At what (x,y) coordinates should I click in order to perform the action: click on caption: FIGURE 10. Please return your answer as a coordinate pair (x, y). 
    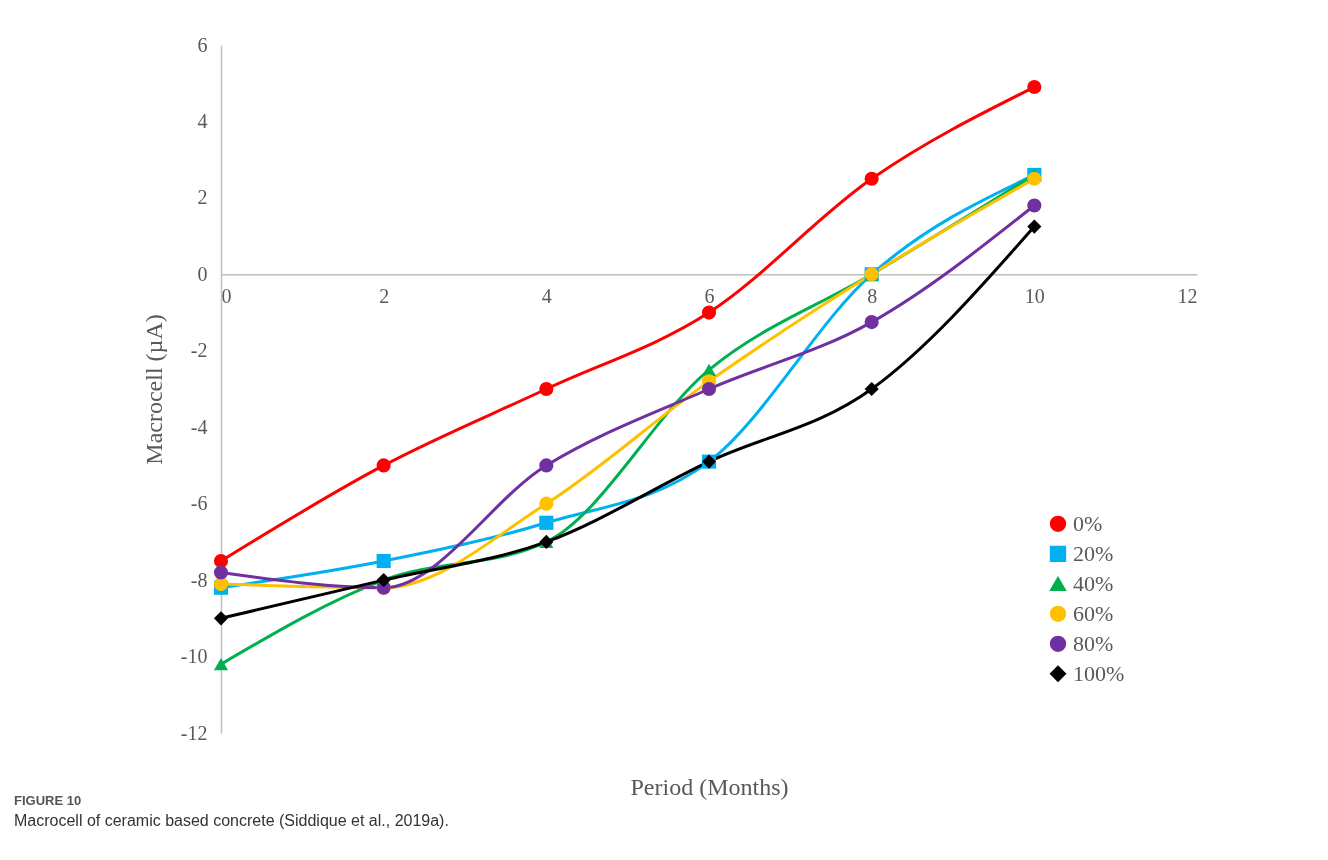
    Looking at the image, I should click on (48, 800).